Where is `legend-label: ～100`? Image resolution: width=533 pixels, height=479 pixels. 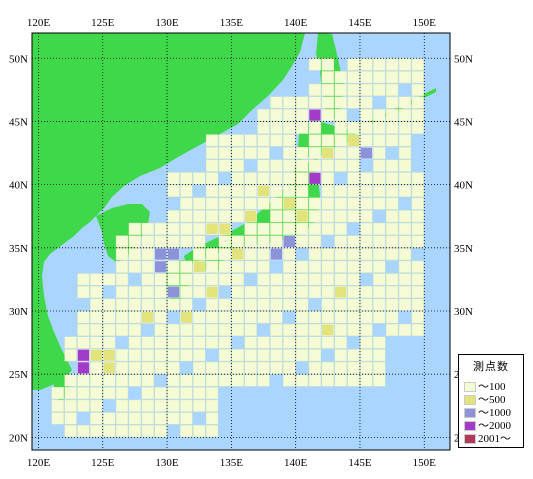
legend-label: ～100 is located at coordinates (492, 387).